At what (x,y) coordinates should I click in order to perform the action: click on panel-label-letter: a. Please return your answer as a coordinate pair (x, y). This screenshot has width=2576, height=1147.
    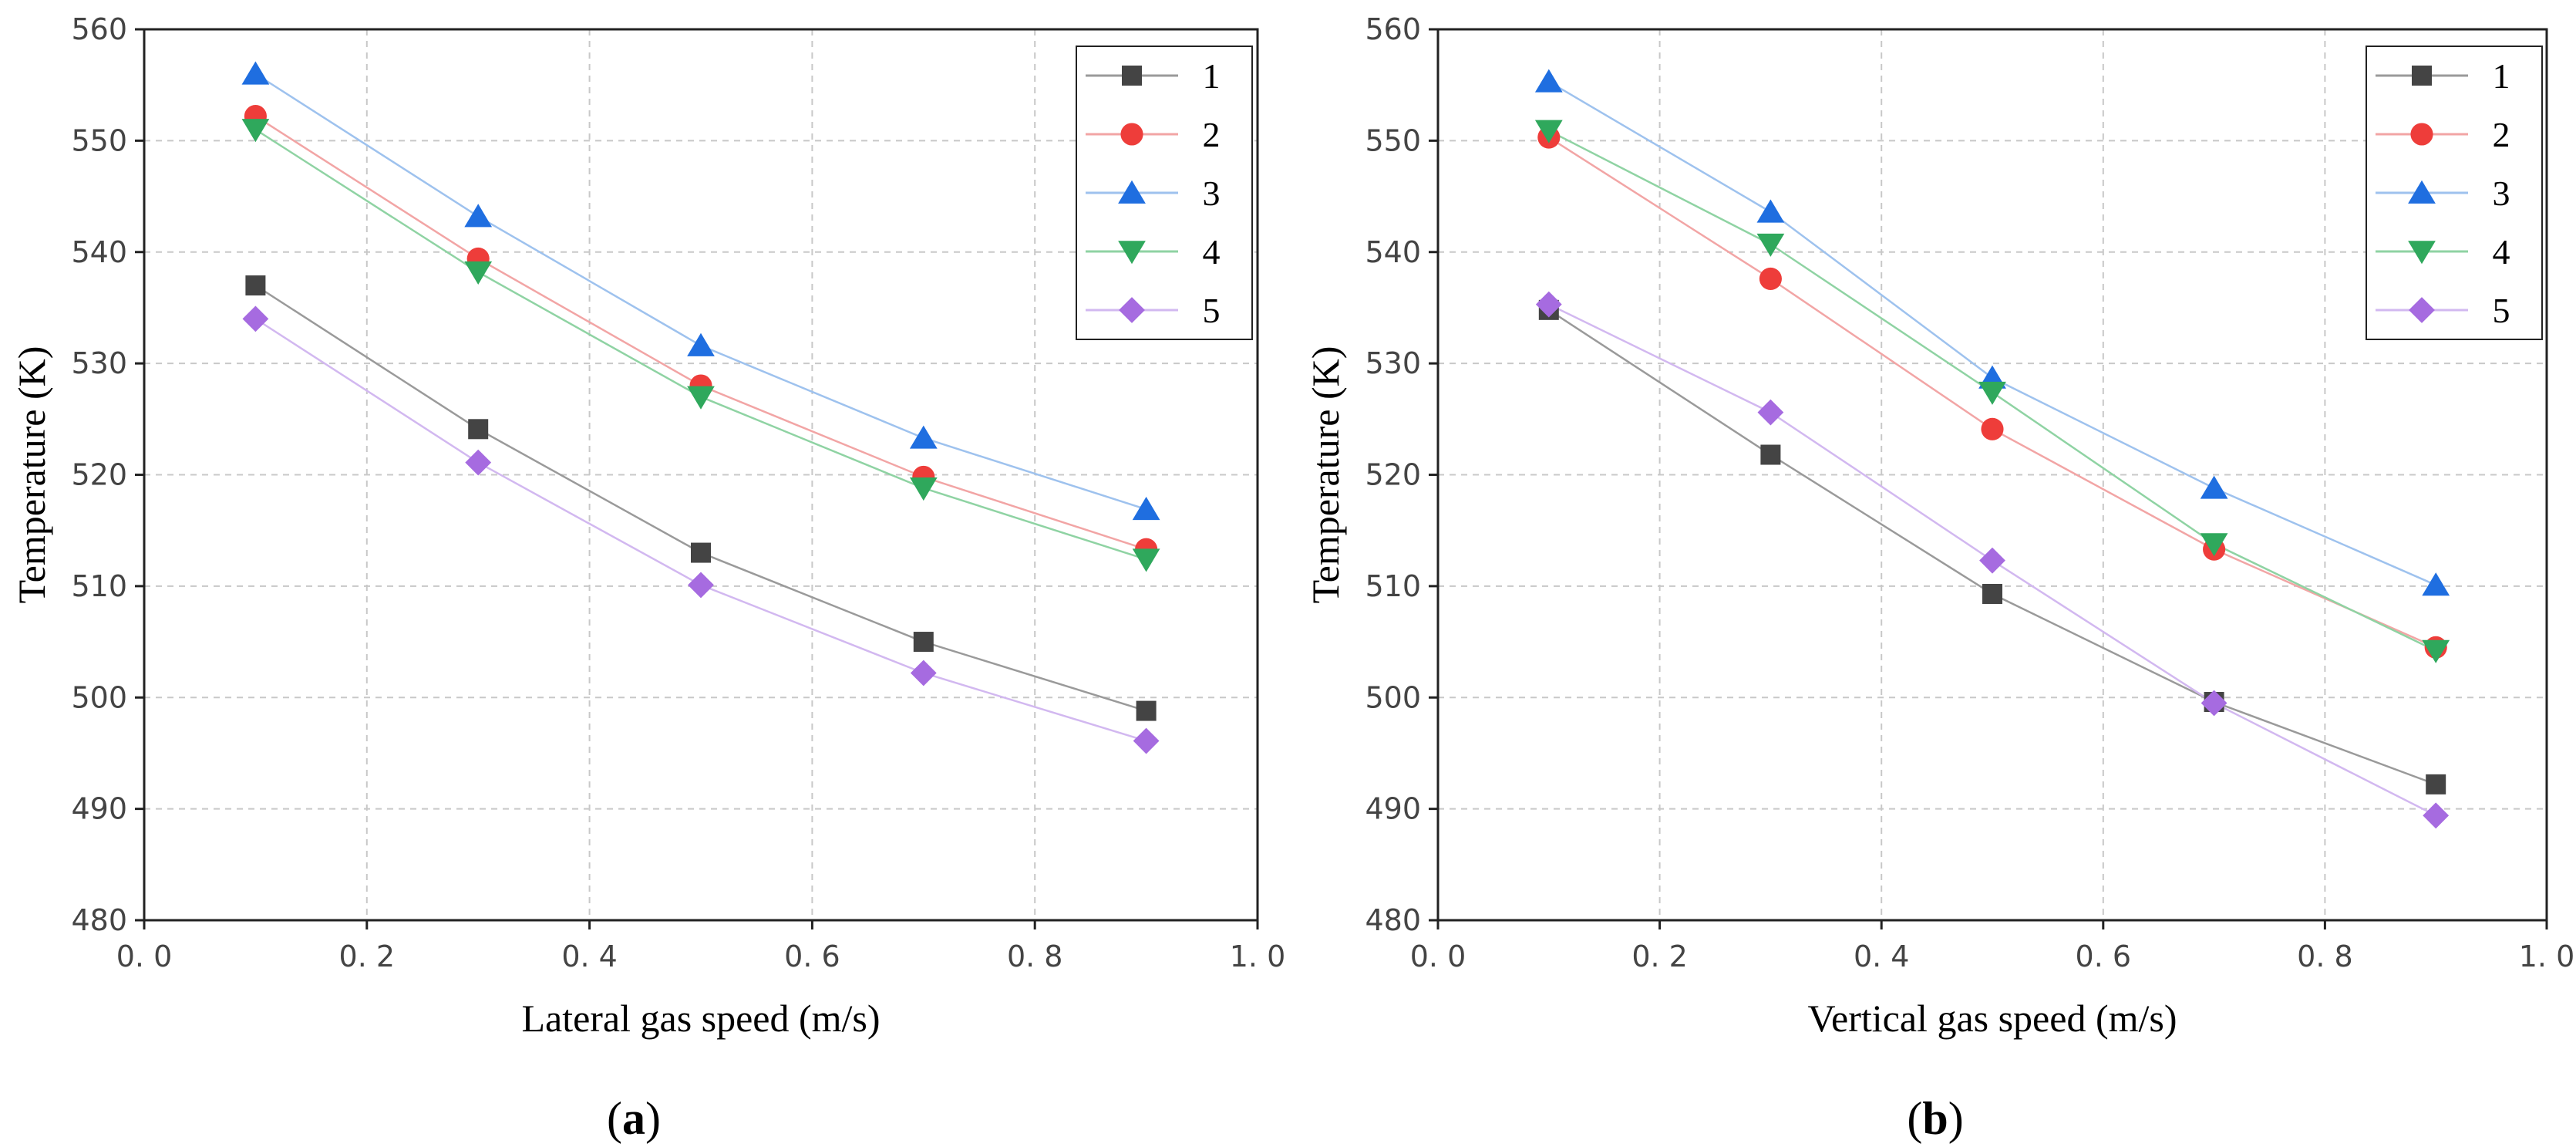
    Looking at the image, I should click on (633, 1118).